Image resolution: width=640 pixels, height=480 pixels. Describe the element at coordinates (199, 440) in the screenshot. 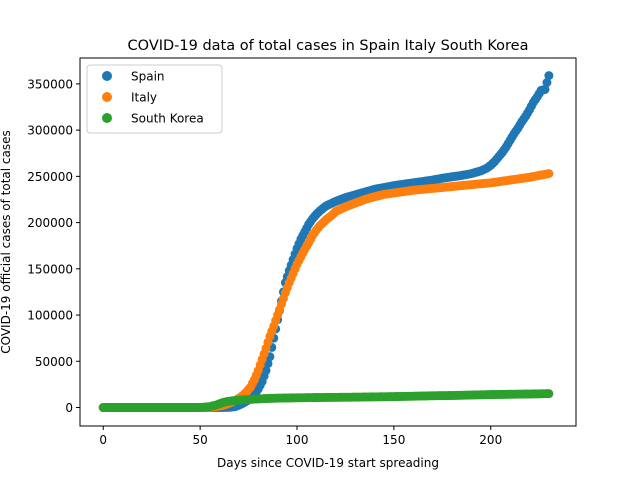

I see `x-tick-label: 50` at that location.